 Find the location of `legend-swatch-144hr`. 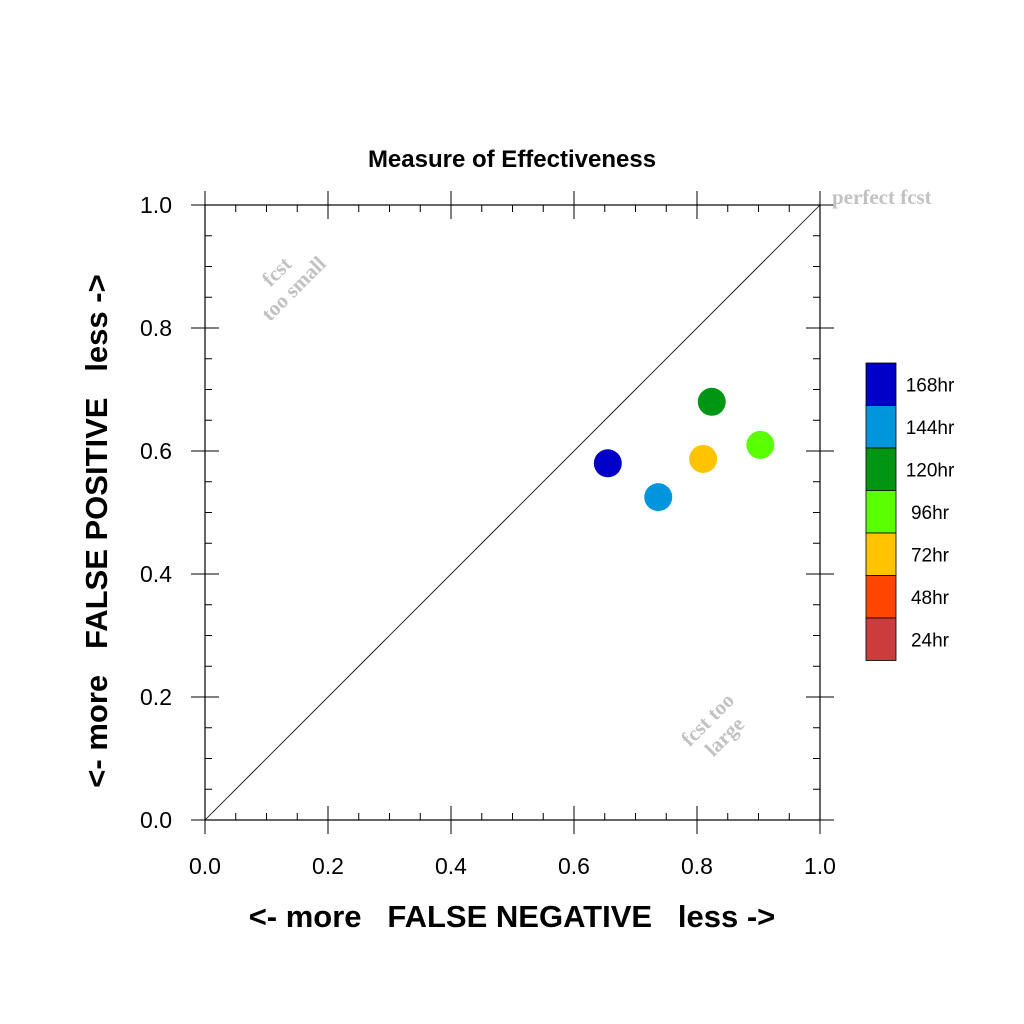

legend-swatch-144hr is located at coordinates (881, 427).